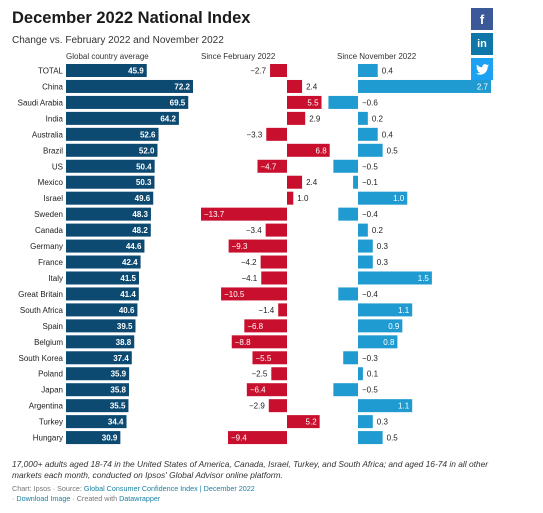 The height and width of the screenshot is (513, 543). Describe the element at coordinates (370, 358) in the screenshot. I see `november-change-value-label: −0.3` at that location.